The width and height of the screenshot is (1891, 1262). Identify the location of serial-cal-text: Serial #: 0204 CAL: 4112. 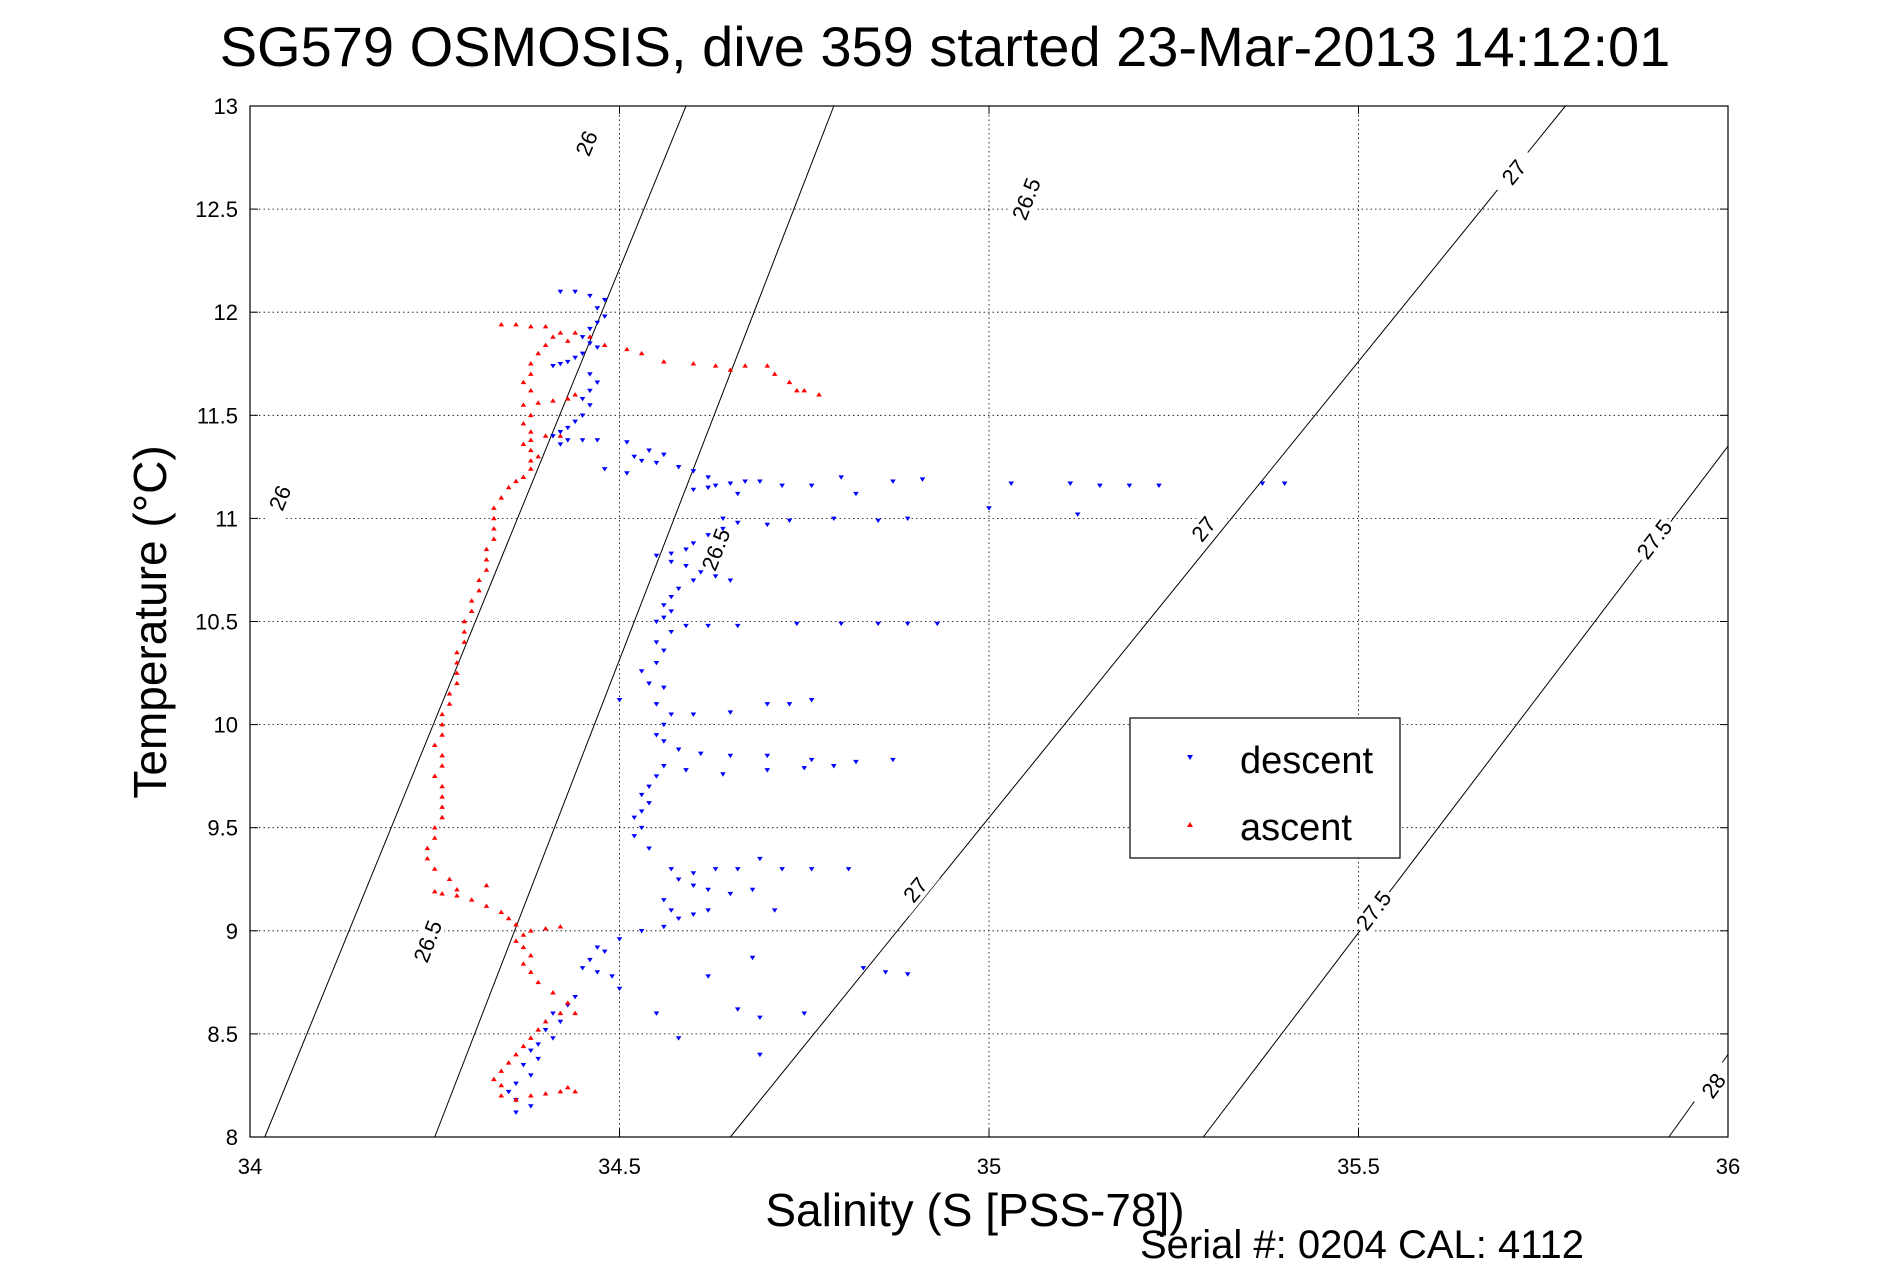
(1362, 1242).